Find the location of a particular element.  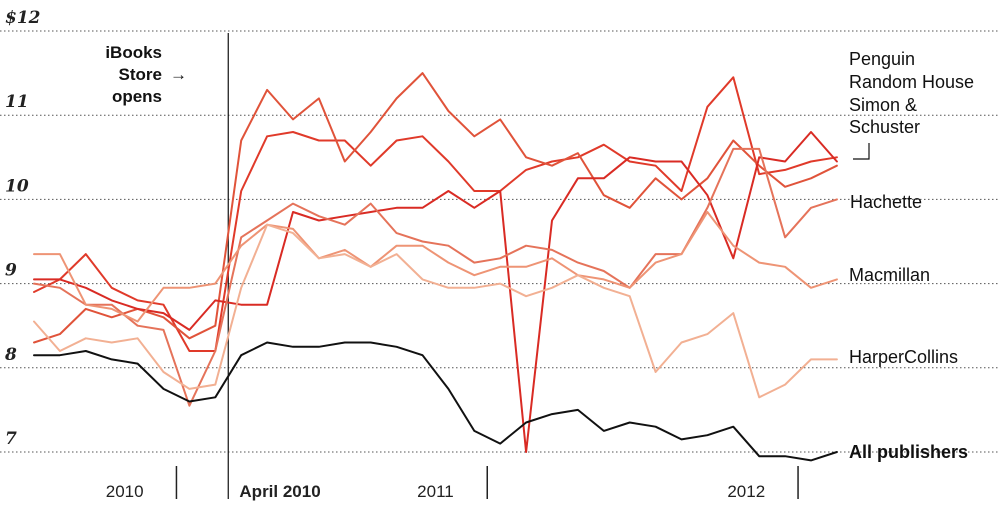

series-label-hachette: Hachette is located at coordinates (886, 202).